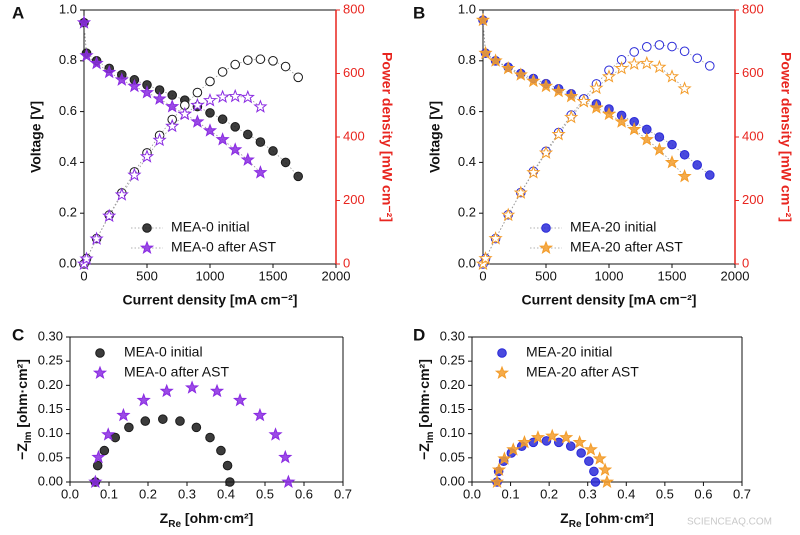  I want to click on y-tick-label: 0.20, so click(50, 384).